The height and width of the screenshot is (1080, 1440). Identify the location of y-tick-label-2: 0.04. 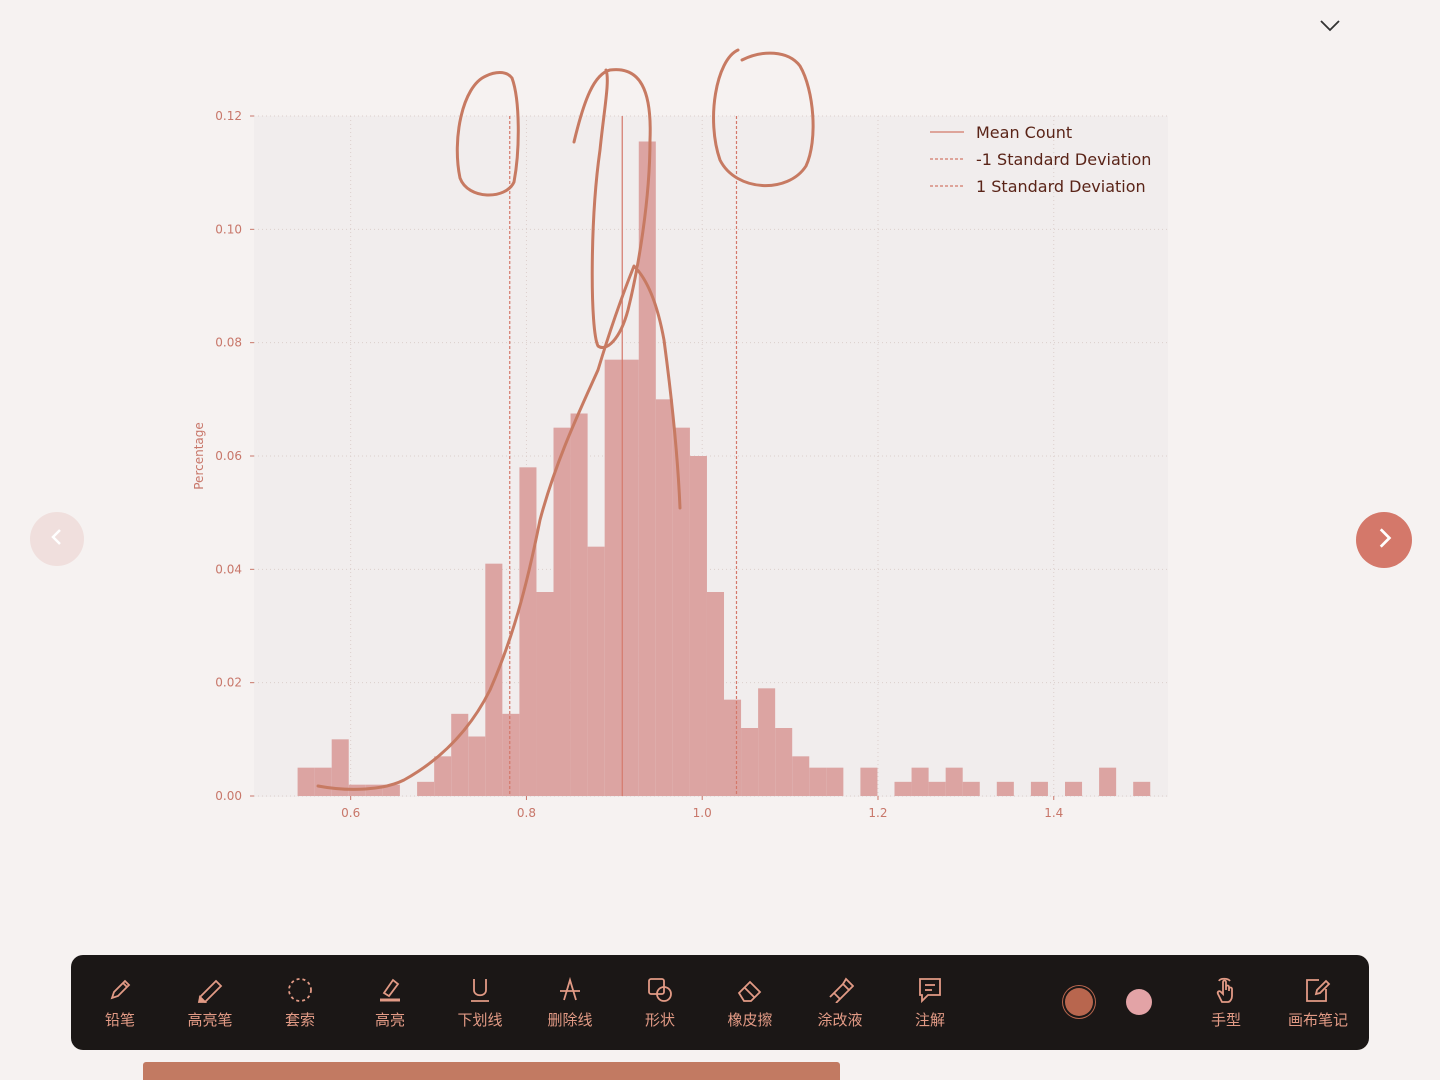
(228, 569).